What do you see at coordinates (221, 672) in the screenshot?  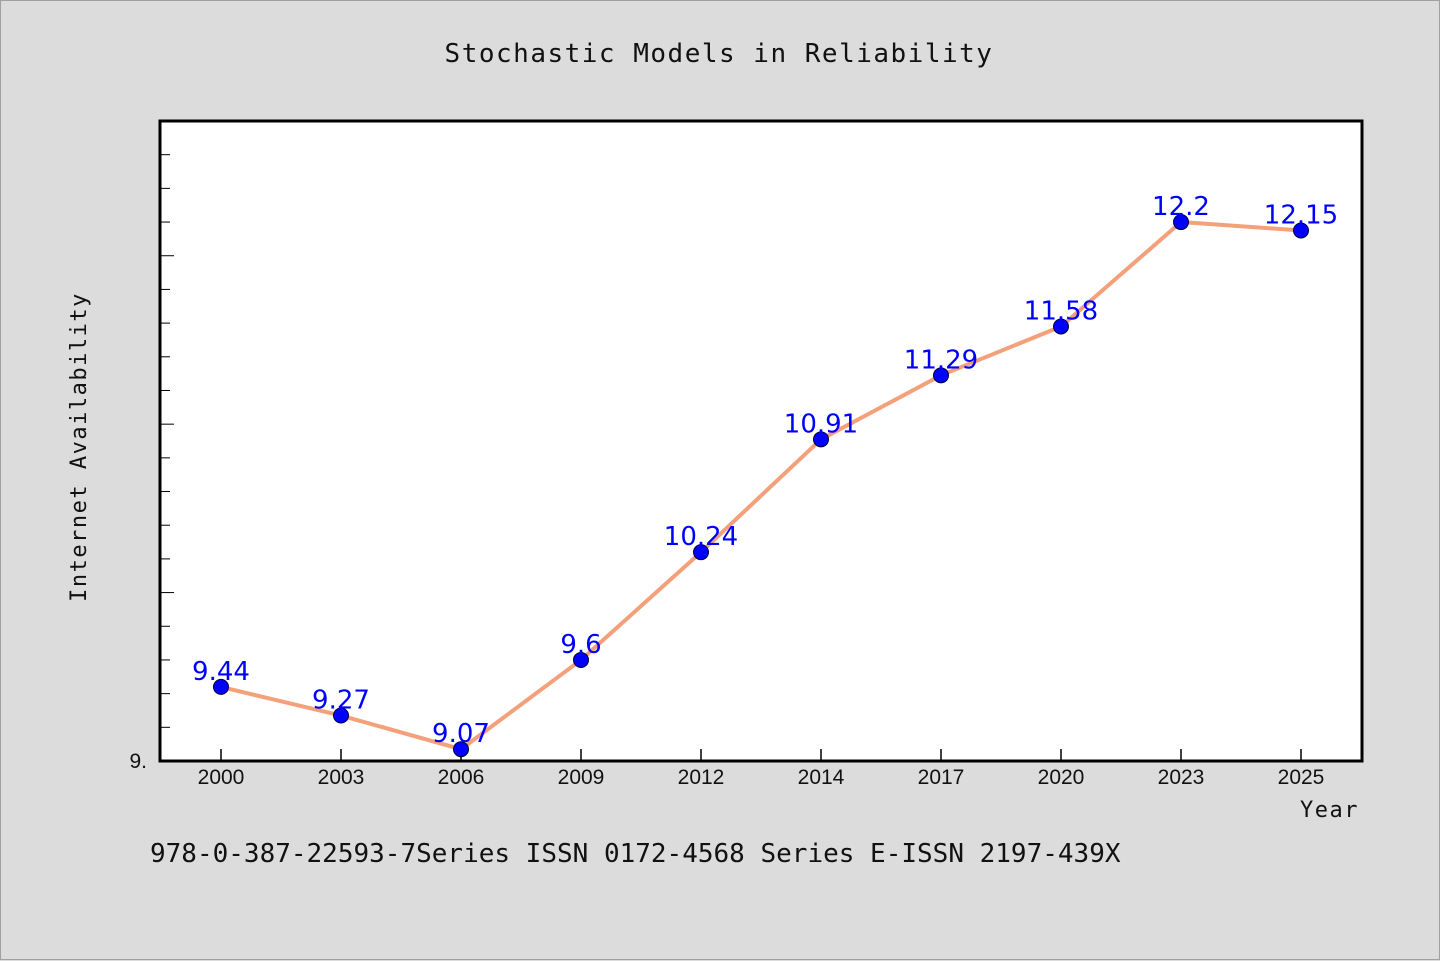 I see `data-label: 9.44` at bounding box center [221, 672].